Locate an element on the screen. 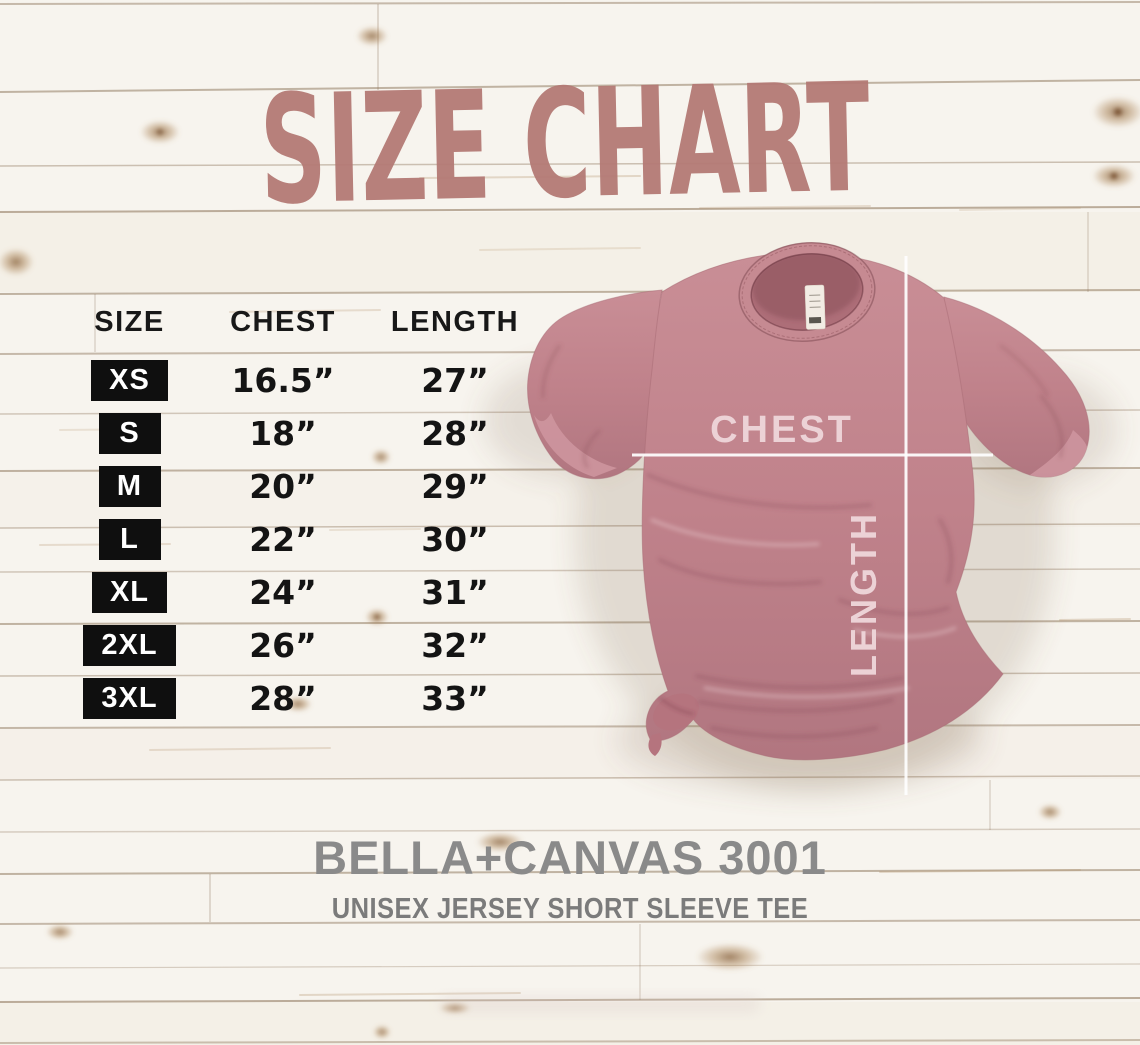 This screenshot has height=1045, width=1140. chest-measure-label: CHEST is located at coordinates (782, 430).